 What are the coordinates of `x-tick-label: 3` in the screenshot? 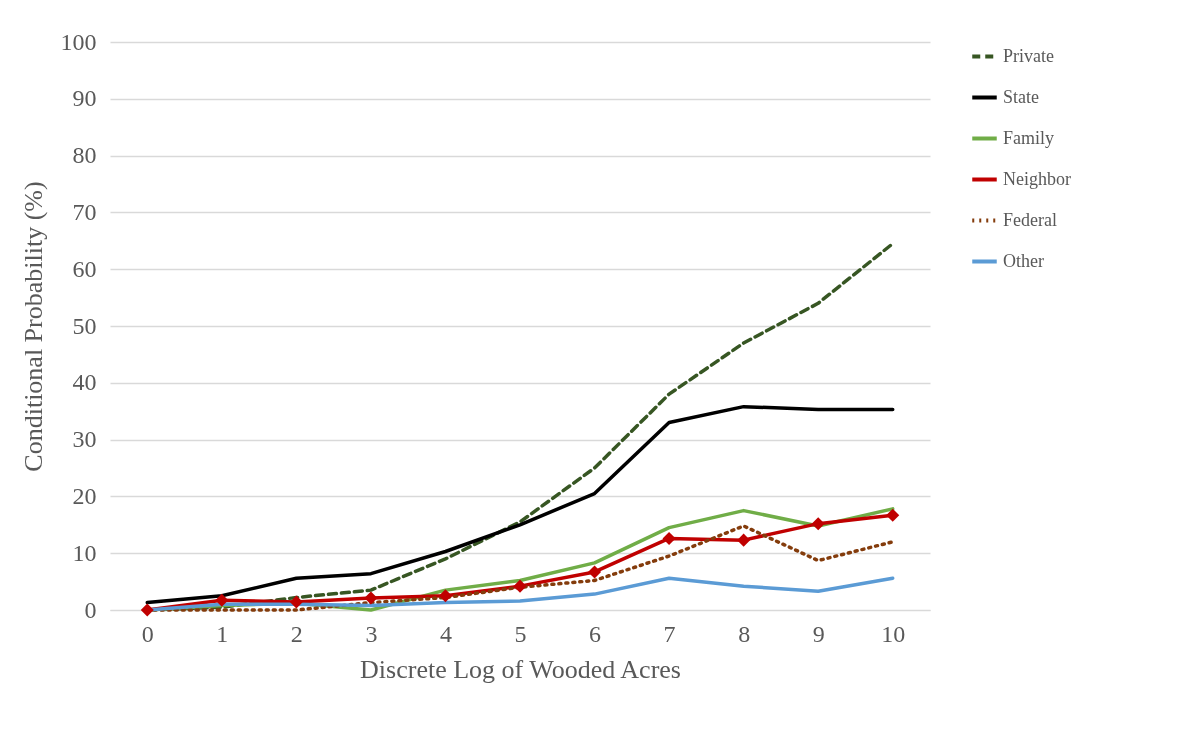 It's located at (371, 633).